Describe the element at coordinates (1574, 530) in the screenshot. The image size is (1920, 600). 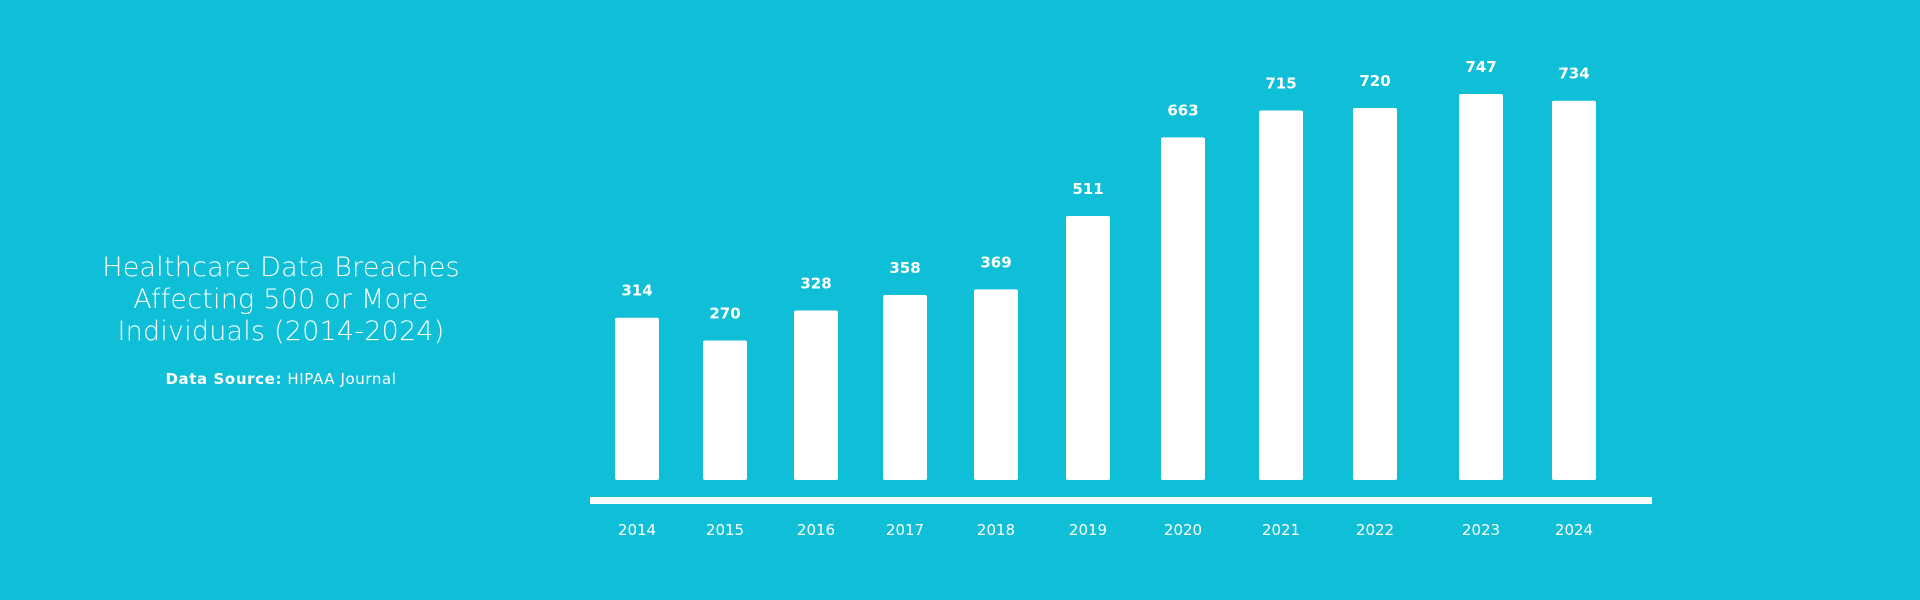
I see `x-tick-label-2024: 2024` at that location.